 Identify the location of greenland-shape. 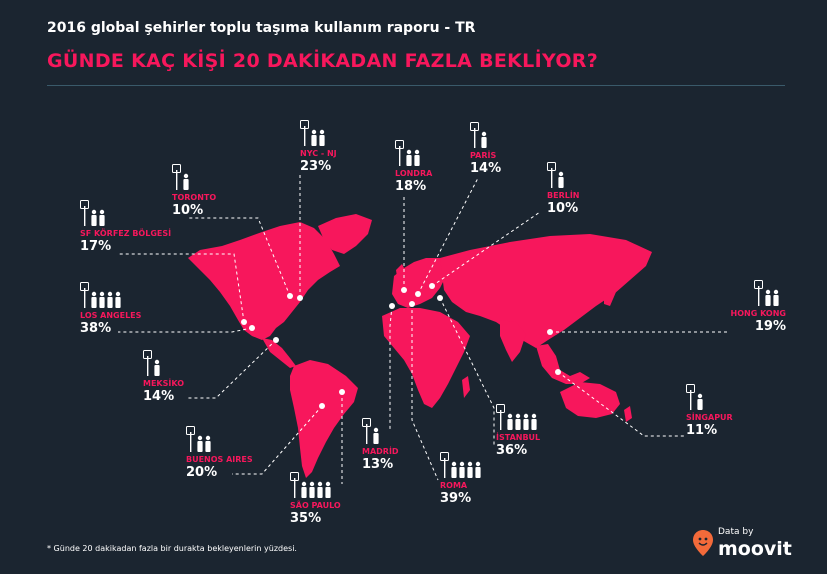
(345, 234).